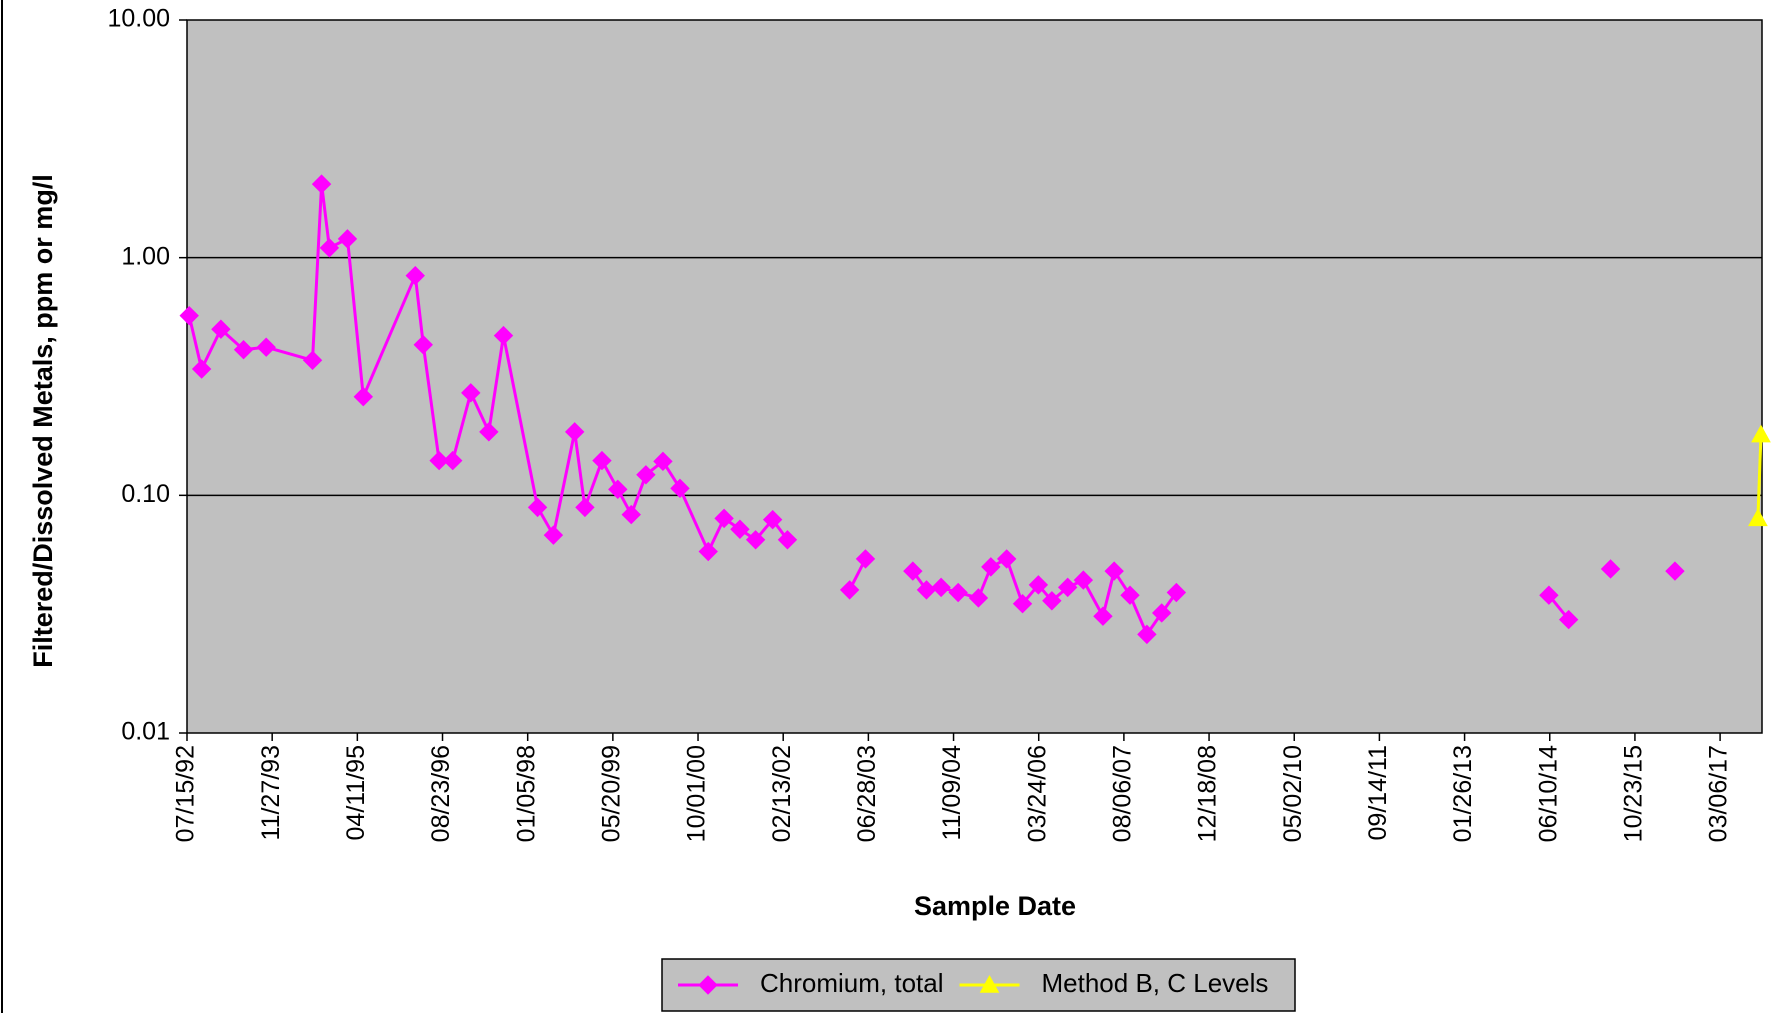  I want to click on x-tick-label: 03/06/17, so click(1719, 793).